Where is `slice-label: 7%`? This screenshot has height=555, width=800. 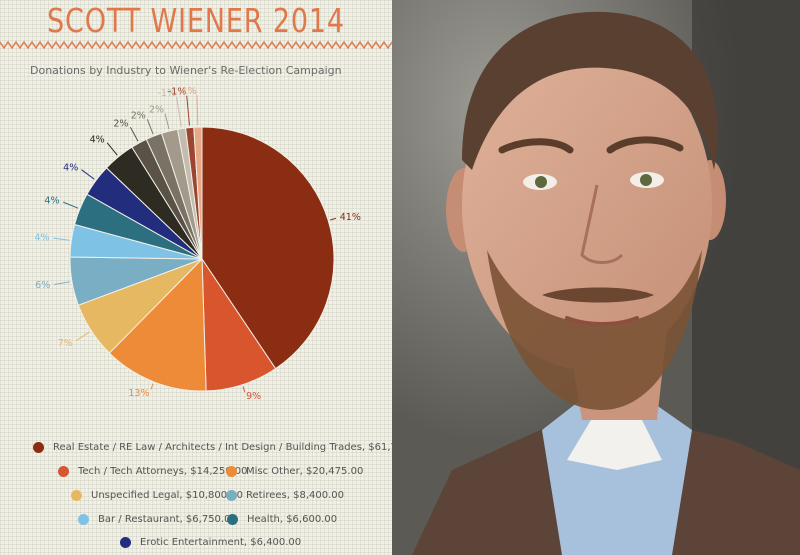 slice-label: 7% is located at coordinates (65, 343).